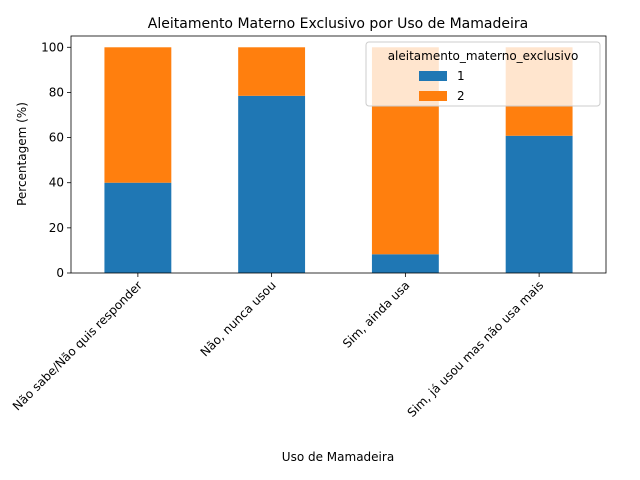  Describe the element at coordinates (461, 96) in the screenshot. I see `legend-label-2: 2` at that location.